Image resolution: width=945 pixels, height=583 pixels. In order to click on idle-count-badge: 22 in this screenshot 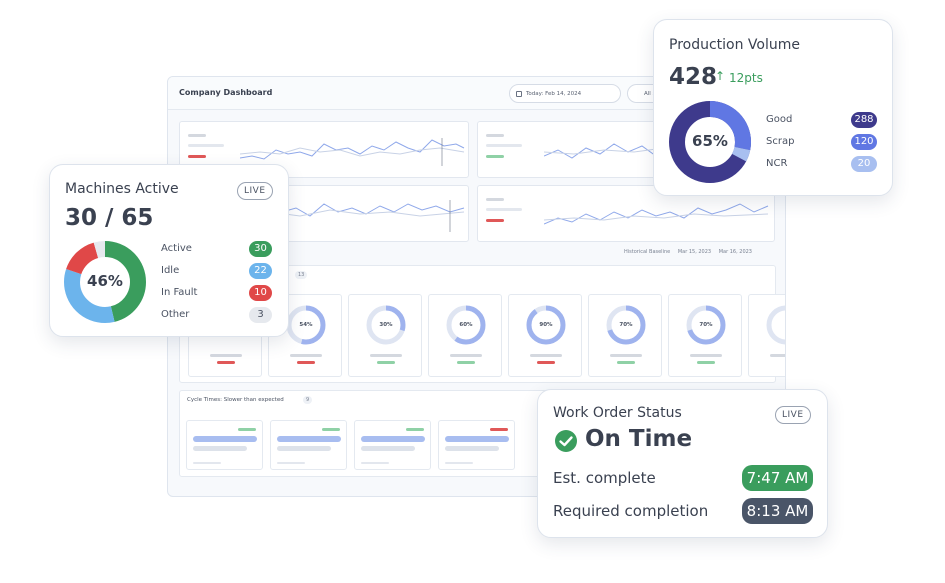, I will do `click(260, 271)`.